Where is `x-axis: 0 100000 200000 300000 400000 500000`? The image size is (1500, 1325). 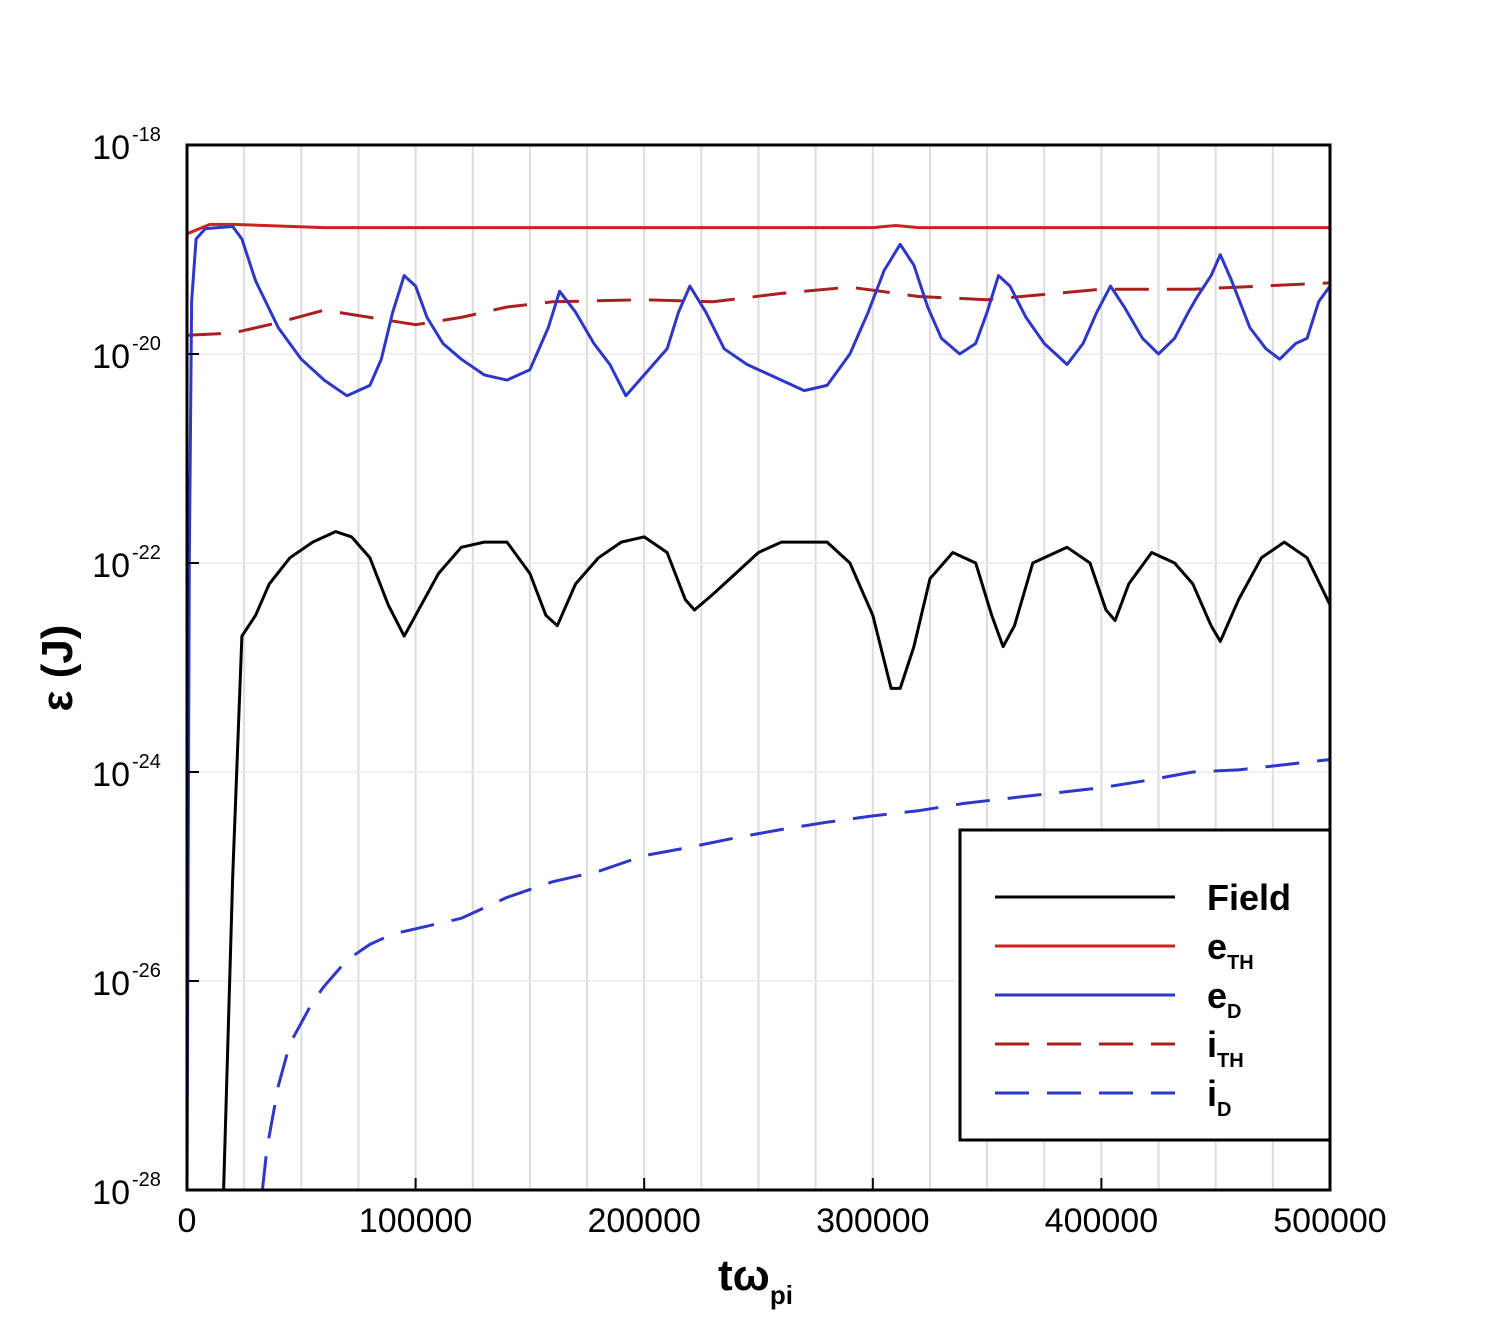
x-axis: 0 100000 200000 300000 400000 500000 is located at coordinates (782, 1209).